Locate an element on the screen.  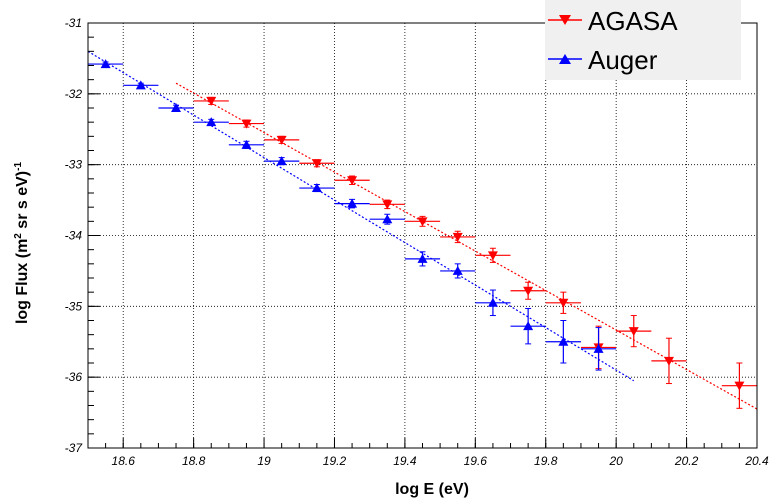
x-tick-label: 18.6 is located at coordinates (124, 461).